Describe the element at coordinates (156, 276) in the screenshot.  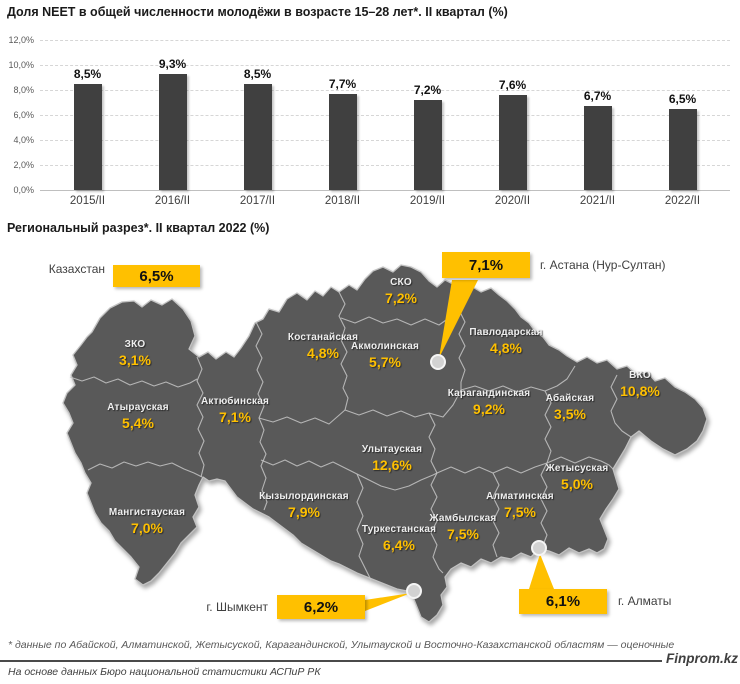
I see `kazakhstan-value-box: 6,5%` at that location.